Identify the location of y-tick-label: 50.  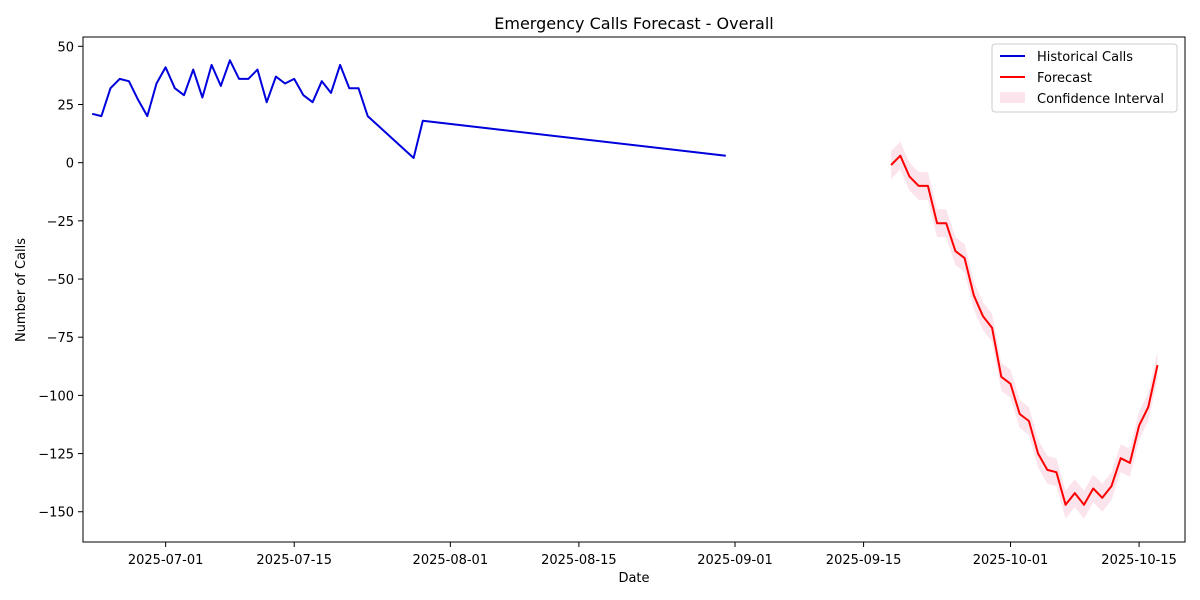
(65, 47).